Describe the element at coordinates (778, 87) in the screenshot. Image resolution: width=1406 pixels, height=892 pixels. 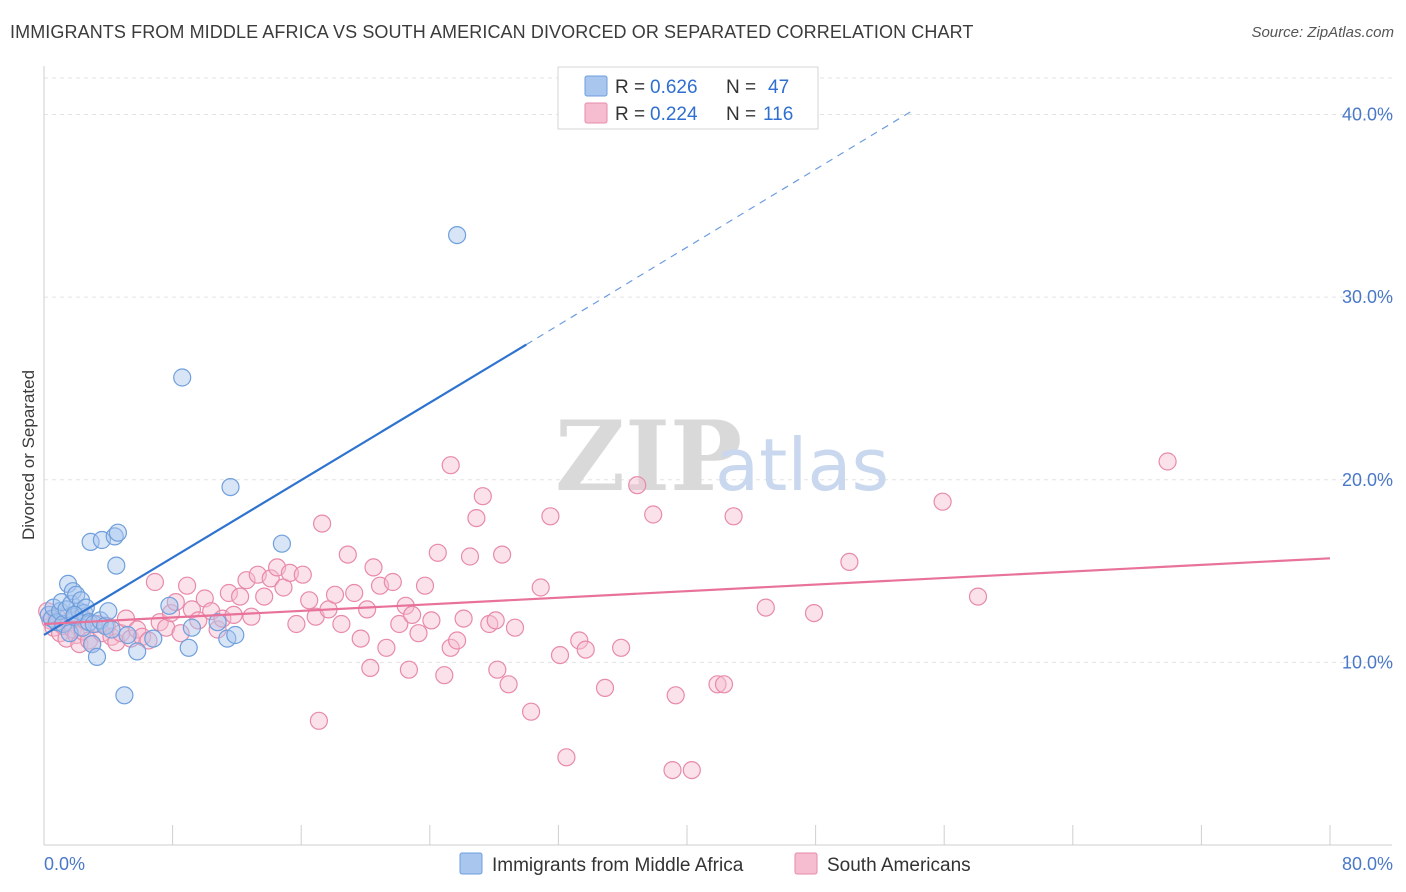
I see `legend-n-value-blue: 47` at that location.